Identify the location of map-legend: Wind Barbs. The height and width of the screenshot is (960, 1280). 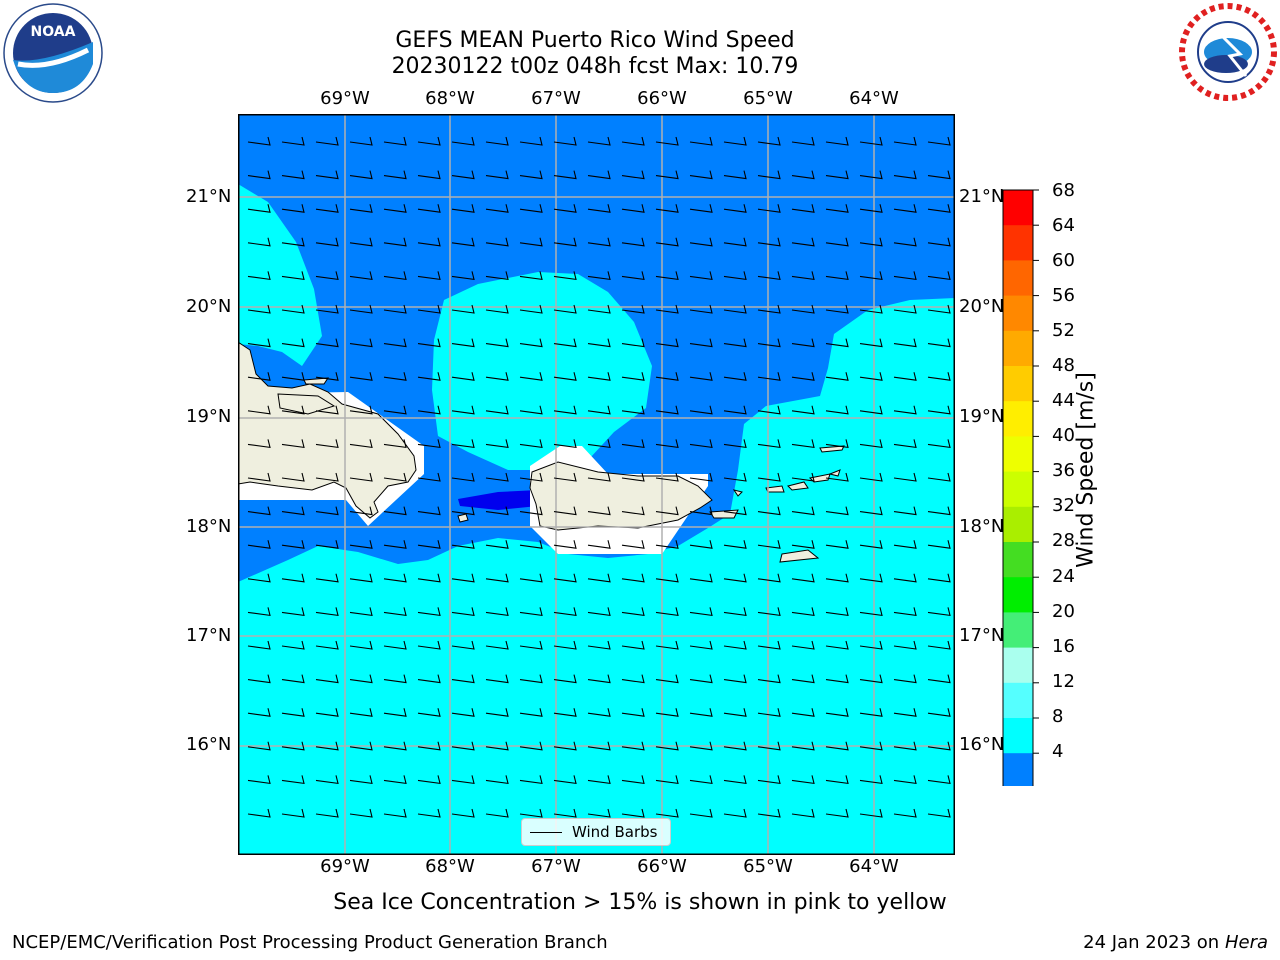
(596, 832).